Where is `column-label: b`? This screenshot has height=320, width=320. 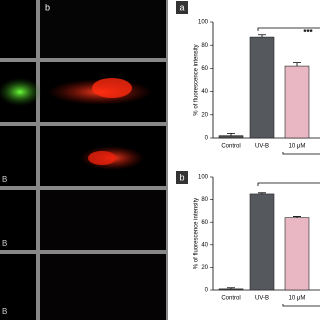 column-label: b is located at coordinates (47, 7).